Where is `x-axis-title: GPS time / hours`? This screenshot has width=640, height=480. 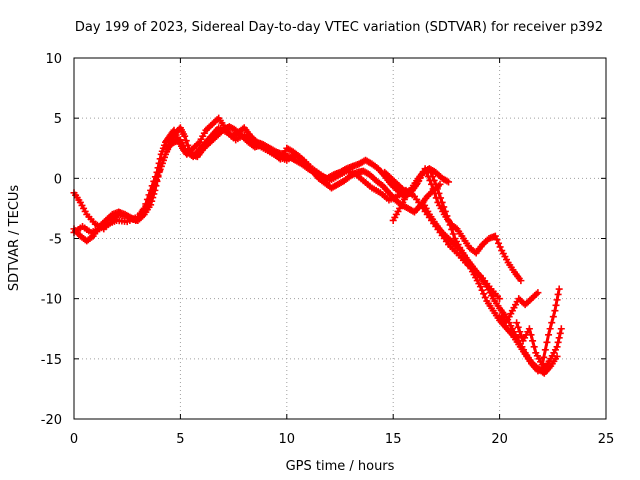 x-axis-title: GPS time / hours is located at coordinates (340, 466).